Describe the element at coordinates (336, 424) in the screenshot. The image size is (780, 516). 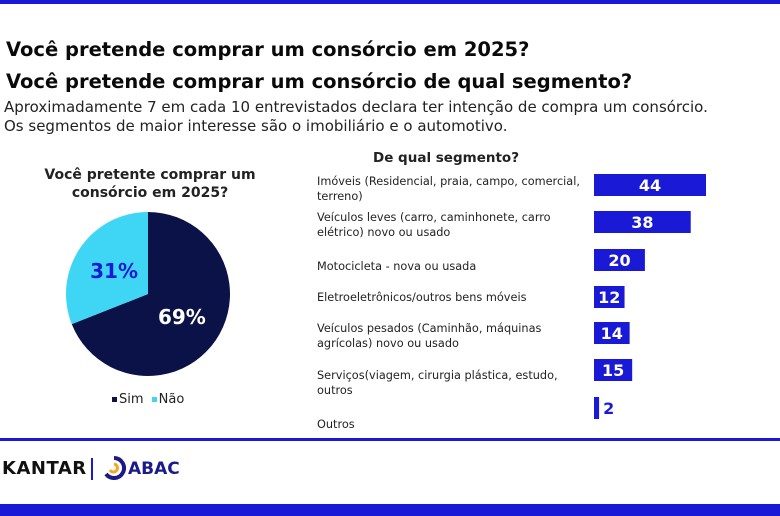
I see `bar-category-label-6: Outros` at that location.